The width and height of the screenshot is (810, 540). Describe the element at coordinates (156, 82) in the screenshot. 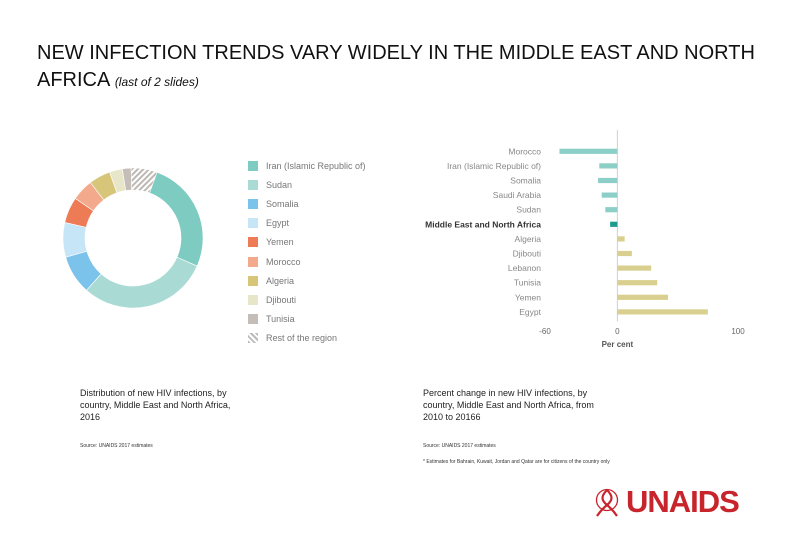

I see `slide-title-sub: (last of 2 slides)` at that location.